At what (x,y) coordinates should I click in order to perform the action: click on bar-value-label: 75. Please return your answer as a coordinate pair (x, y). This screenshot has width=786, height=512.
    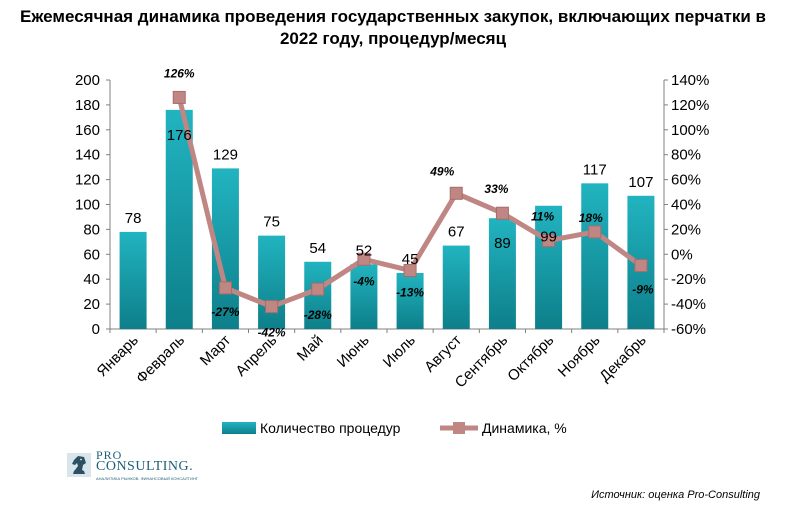
    Looking at the image, I should click on (271, 222).